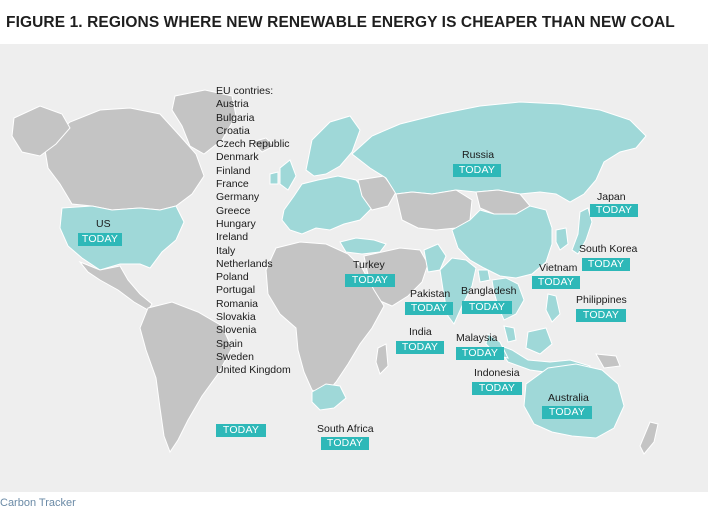 The width and height of the screenshot is (708, 509). I want to click on us-shape, so click(122, 238).